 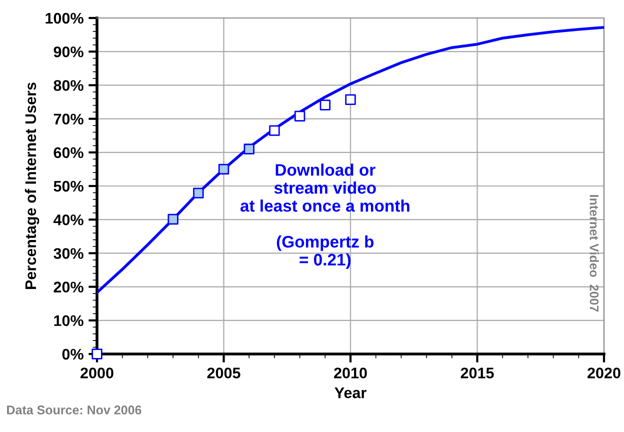 What do you see at coordinates (223, 373) in the screenshot?
I see `x-tick-label: 2005` at bounding box center [223, 373].